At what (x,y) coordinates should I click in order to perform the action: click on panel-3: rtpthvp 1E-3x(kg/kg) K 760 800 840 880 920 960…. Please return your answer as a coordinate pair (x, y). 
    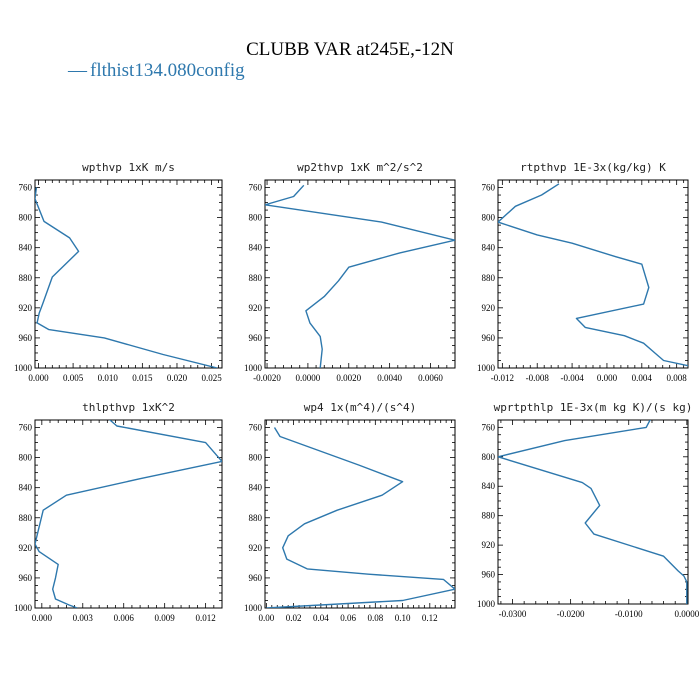
    Looking at the image, I should click on (583, 272).